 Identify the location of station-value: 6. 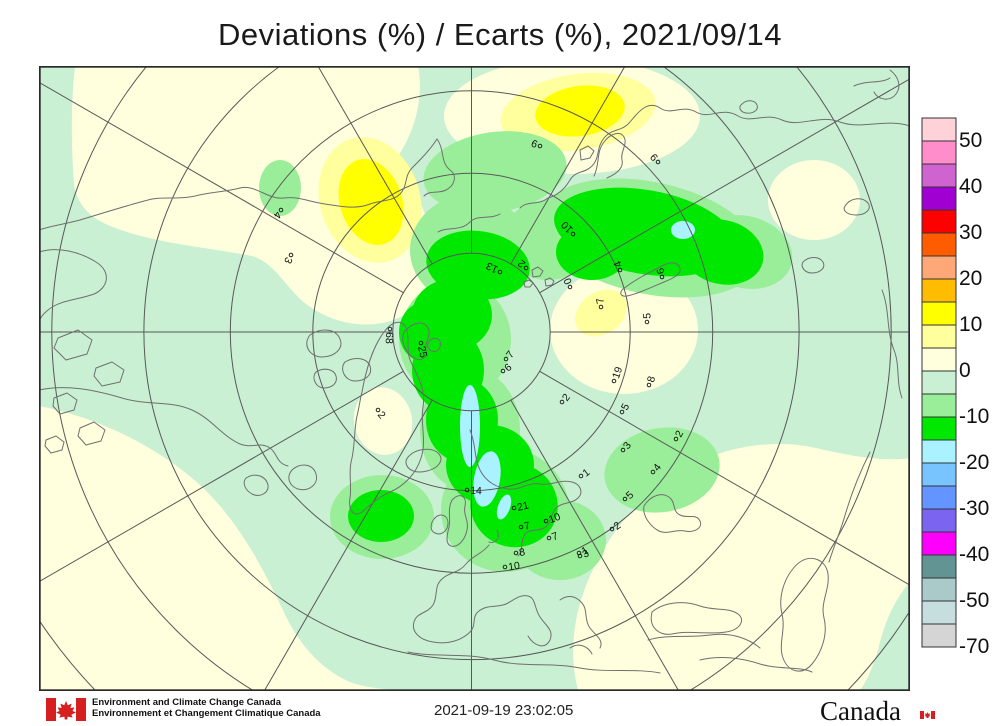
(661, 273).